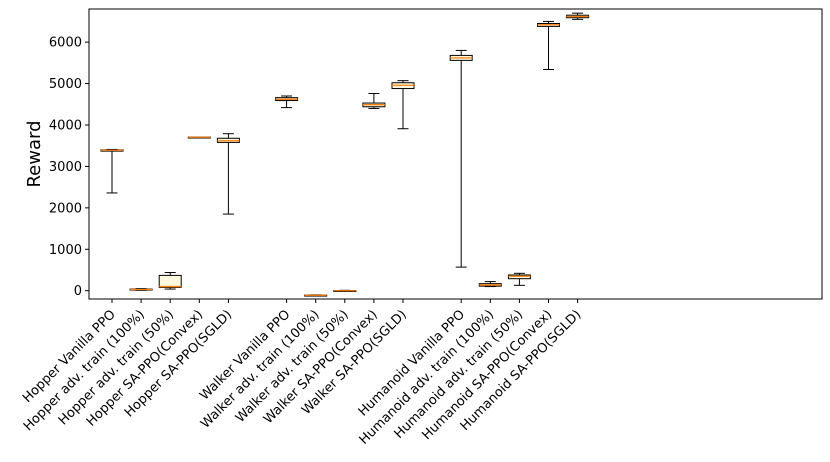 The height and width of the screenshot is (462, 830). What do you see at coordinates (65, 43) in the screenshot?
I see `y-tick-label: 6000` at bounding box center [65, 43].